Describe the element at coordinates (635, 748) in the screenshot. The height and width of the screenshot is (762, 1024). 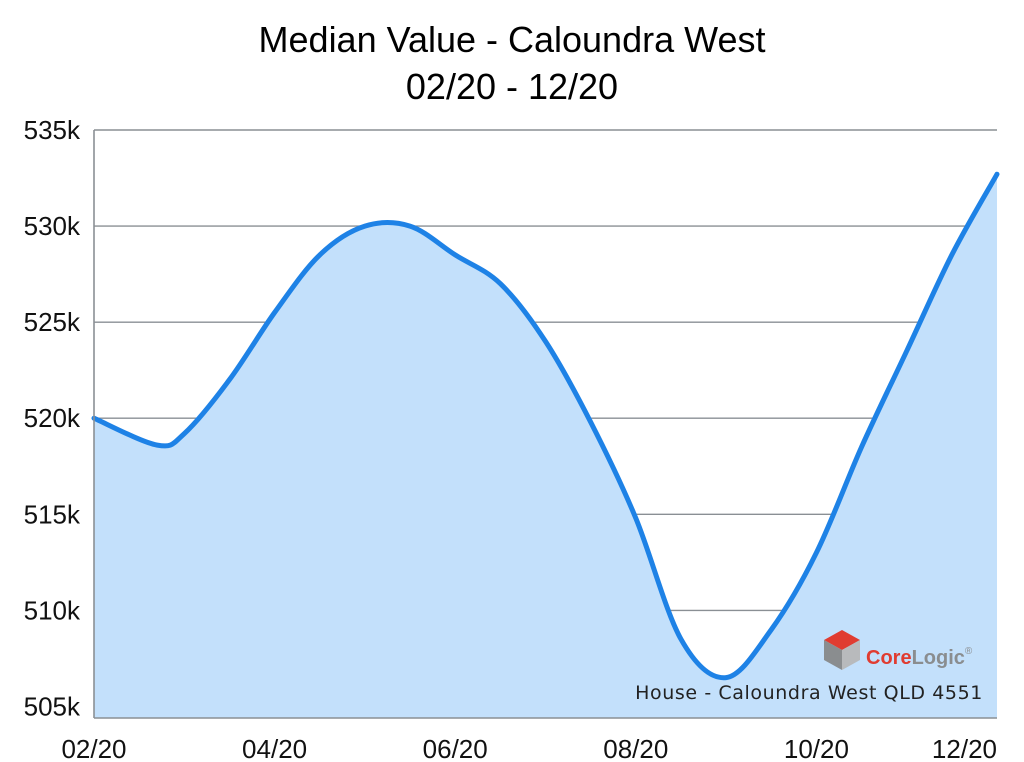
I see `x-tick-label: 08/20` at that location.